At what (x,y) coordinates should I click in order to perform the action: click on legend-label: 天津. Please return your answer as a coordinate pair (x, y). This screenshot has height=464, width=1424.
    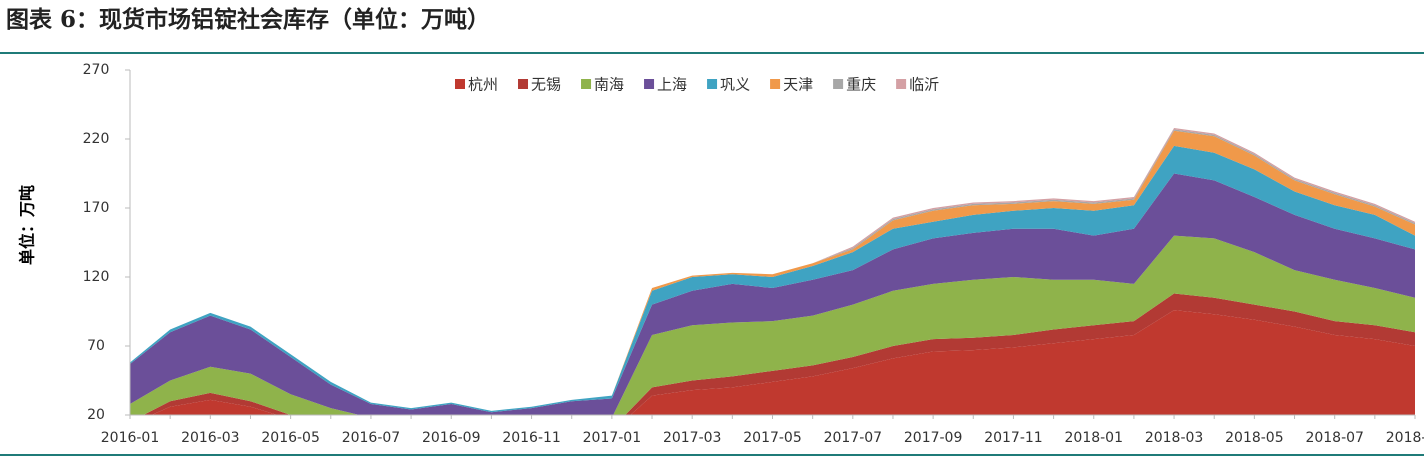
    Looking at the image, I should click on (798, 85).